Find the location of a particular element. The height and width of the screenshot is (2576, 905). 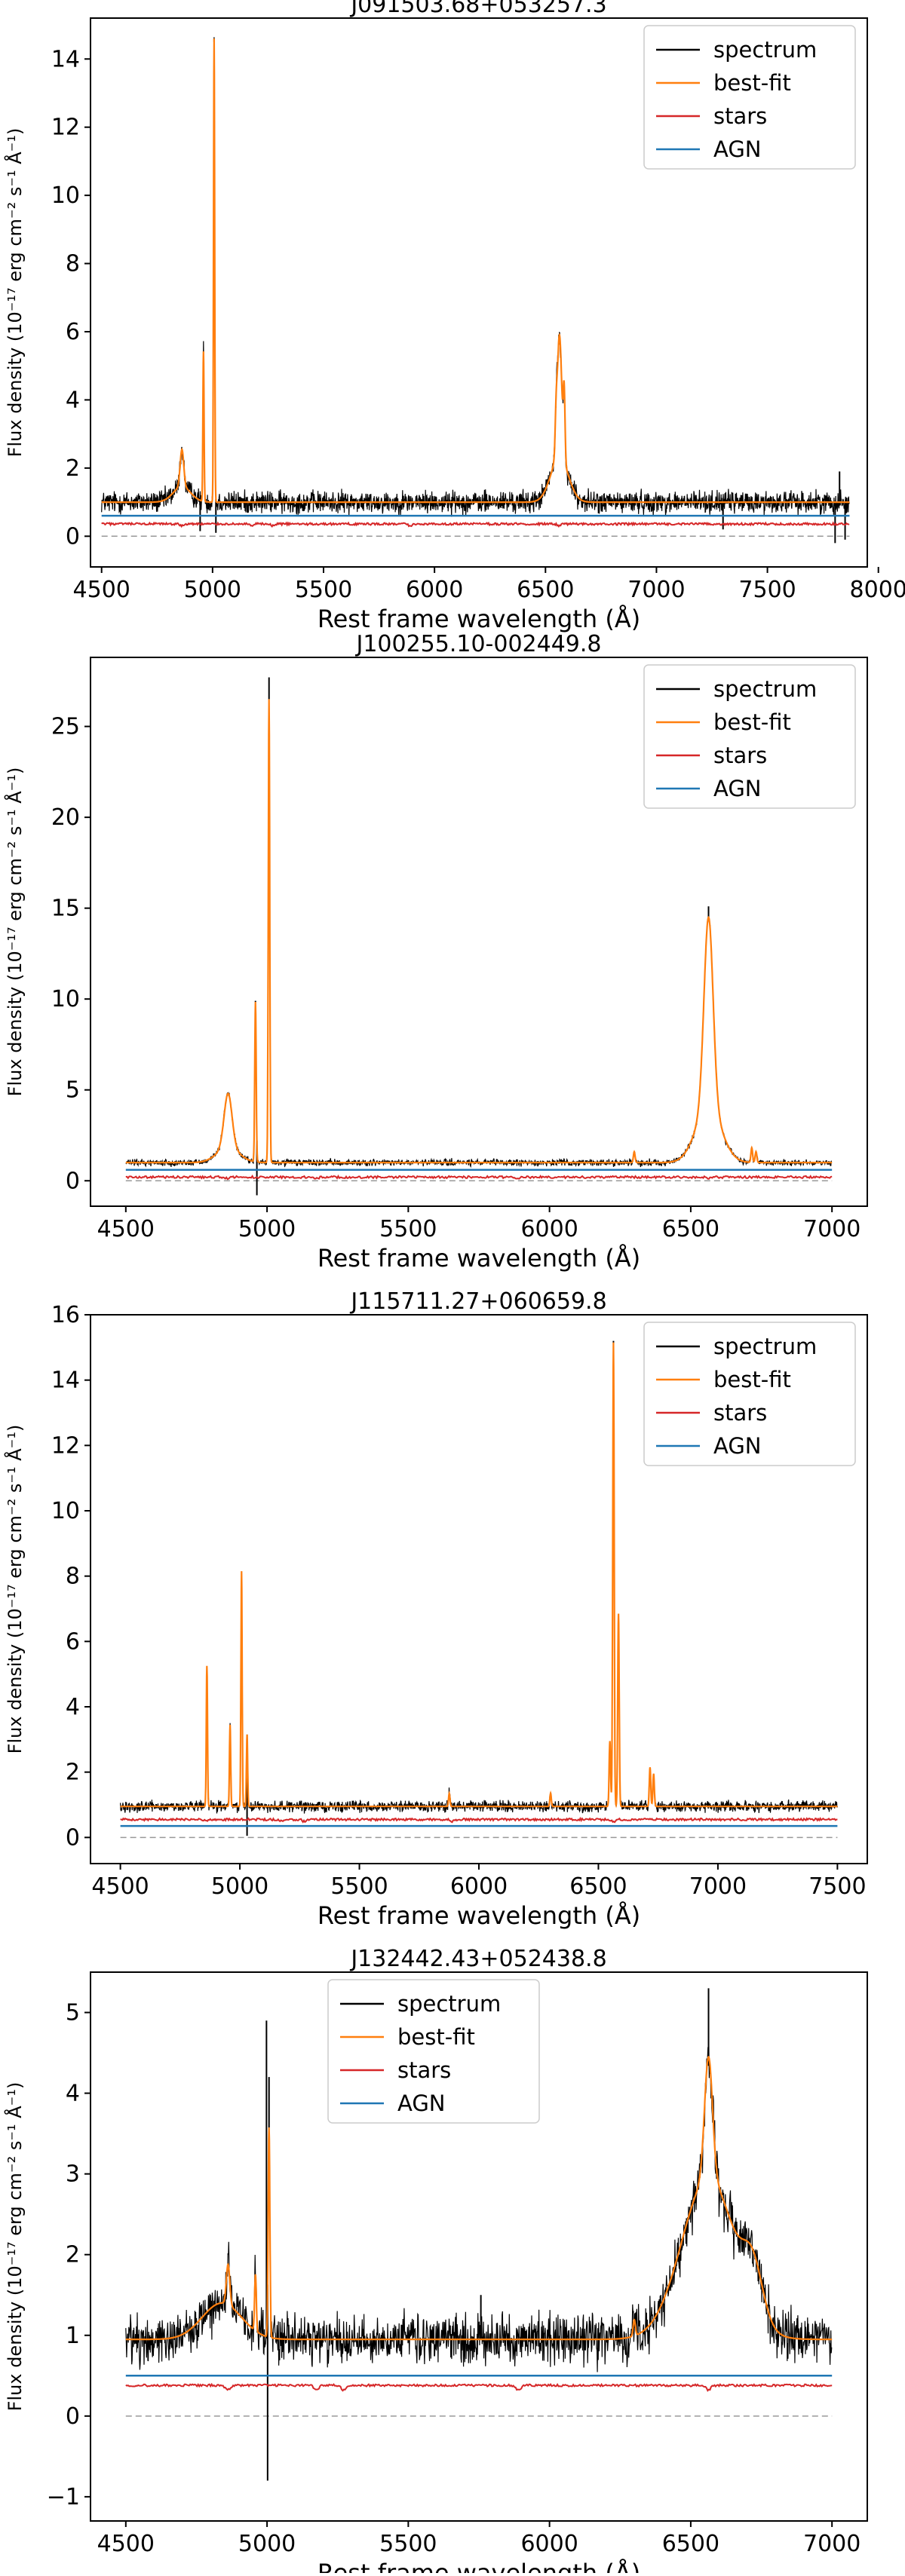

y-tick-label: 25 is located at coordinates (65, 727).